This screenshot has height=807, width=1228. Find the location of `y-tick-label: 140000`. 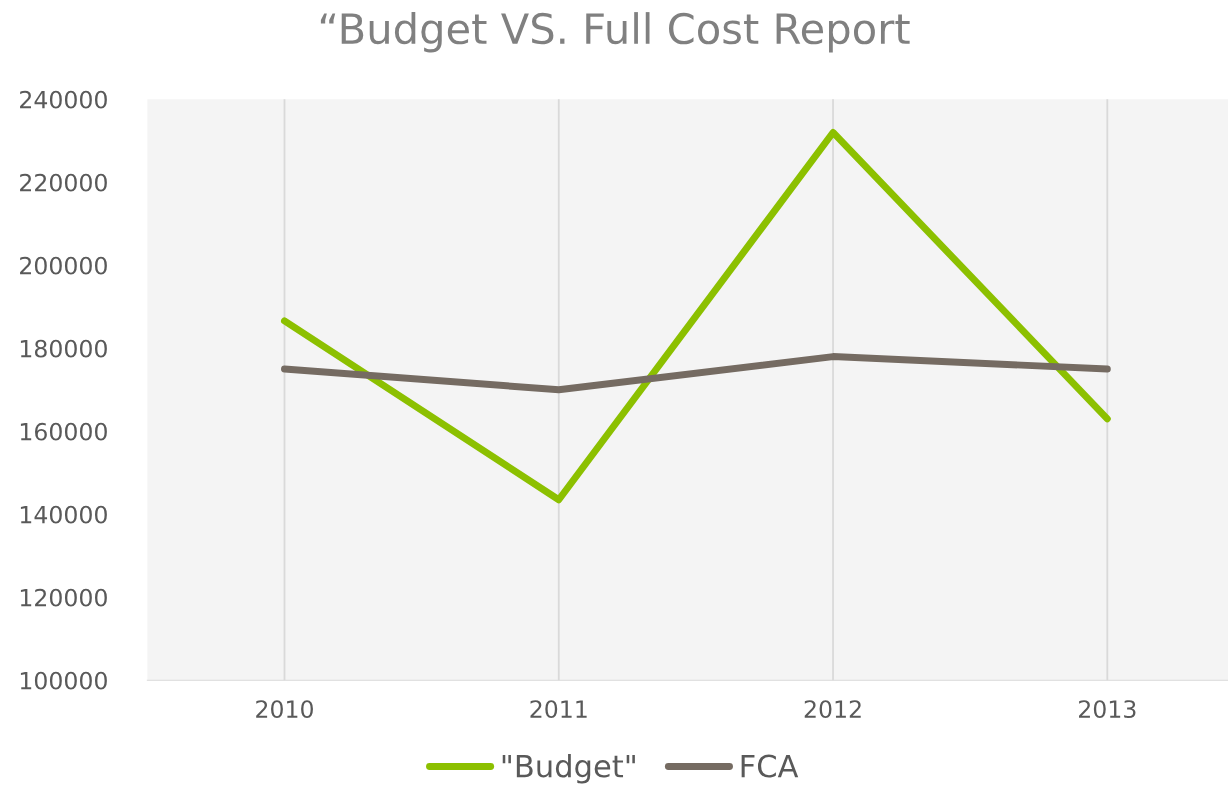

y-tick-label: 140000 is located at coordinates (63, 514).